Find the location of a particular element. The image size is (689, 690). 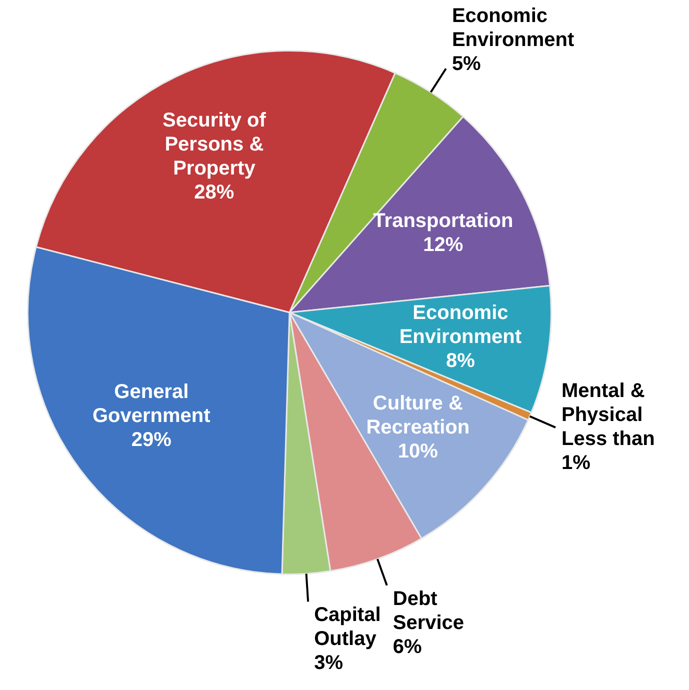

slice-label: Capital Outlay is located at coordinates (347, 627).